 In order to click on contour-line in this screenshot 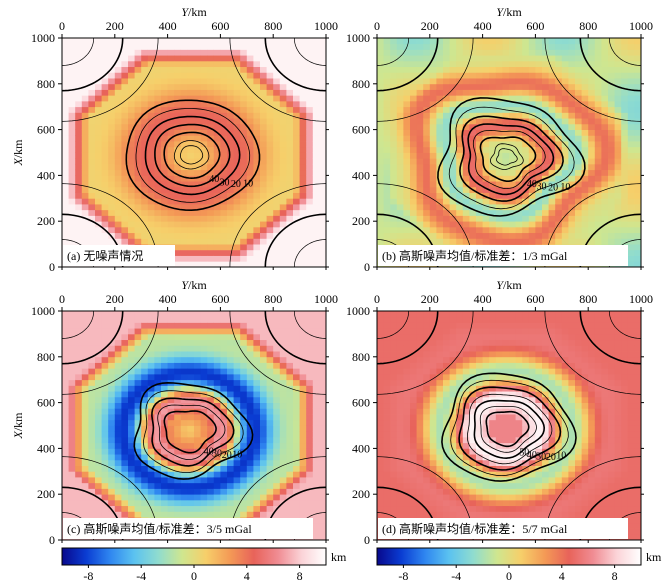, I will do `click(193, 431)`.